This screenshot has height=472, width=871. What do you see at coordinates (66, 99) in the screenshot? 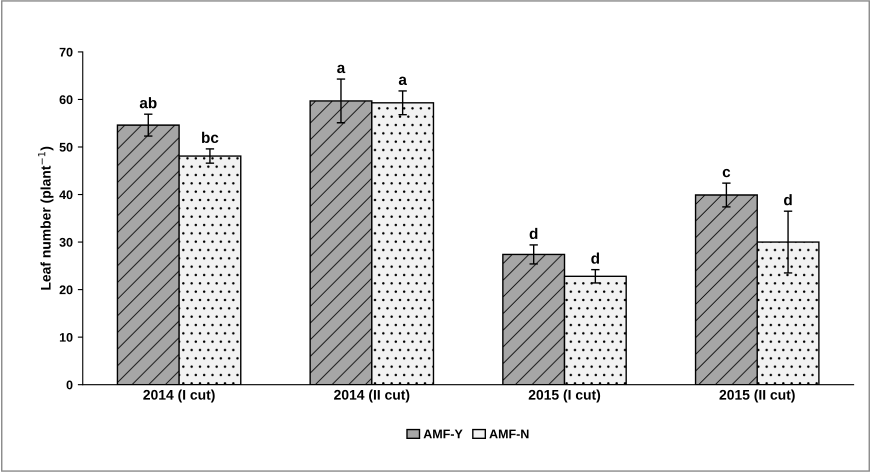
I see `y-tick-label: 60` at bounding box center [66, 99].